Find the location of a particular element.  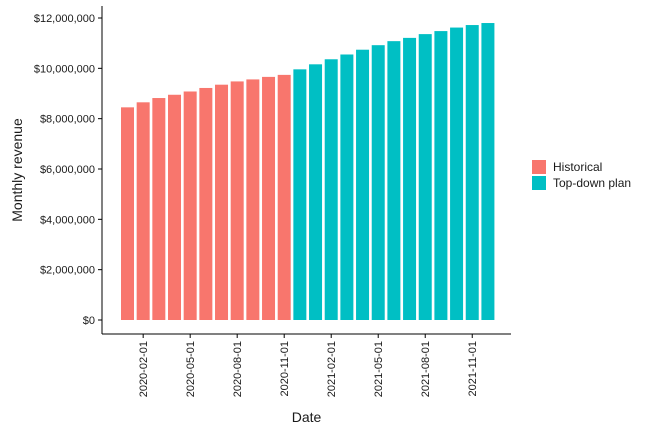

legend-label: Historical is located at coordinates (577, 167).